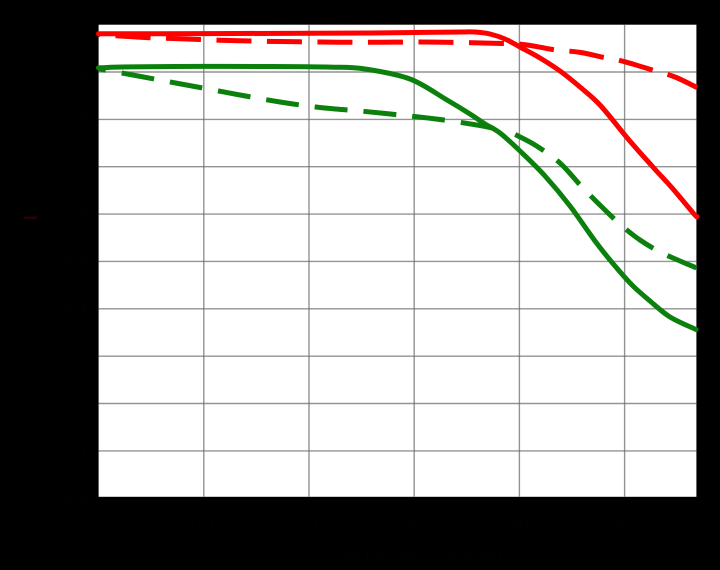  Describe the element at coordinates (203, 523) in the screenshot. I see `svg-text: 10` at that location.